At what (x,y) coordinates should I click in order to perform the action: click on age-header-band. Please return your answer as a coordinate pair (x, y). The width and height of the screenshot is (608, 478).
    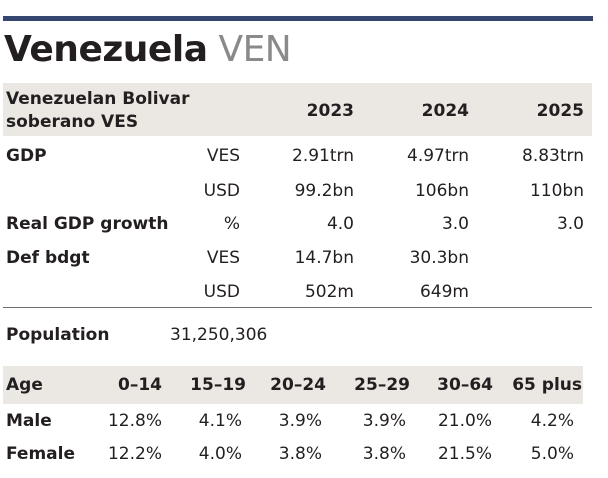
    Looking at the image, I should click on (293, 385).